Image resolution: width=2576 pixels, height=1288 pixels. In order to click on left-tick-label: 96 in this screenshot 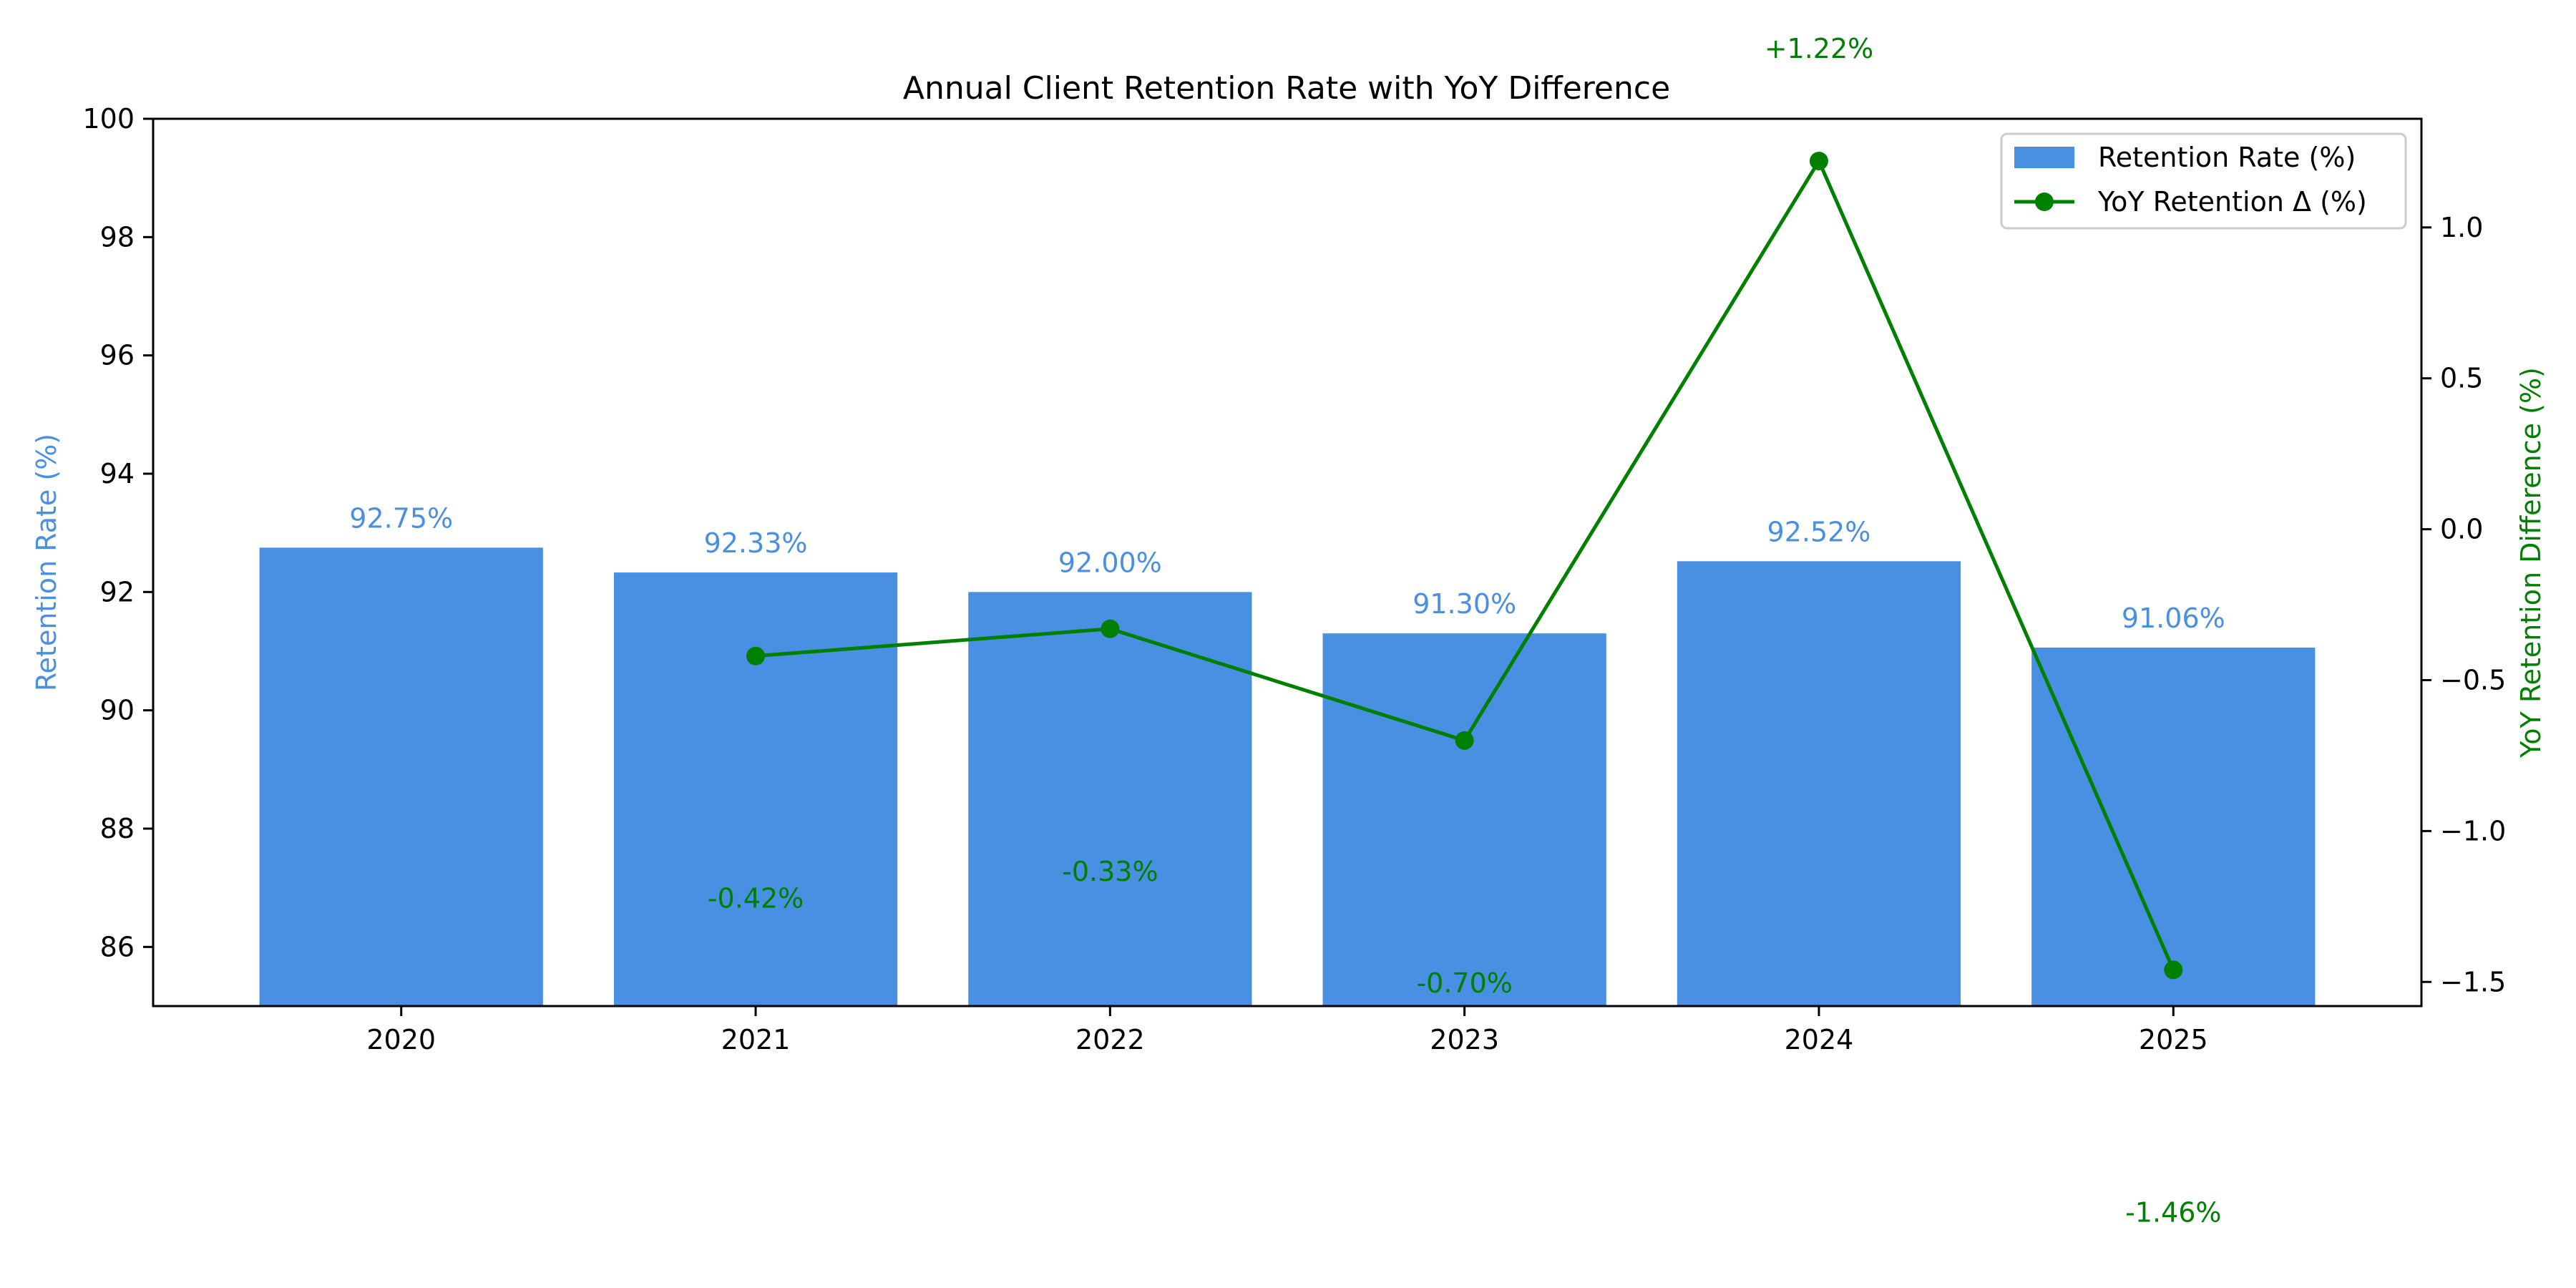, I will do `click(117, 355)`.